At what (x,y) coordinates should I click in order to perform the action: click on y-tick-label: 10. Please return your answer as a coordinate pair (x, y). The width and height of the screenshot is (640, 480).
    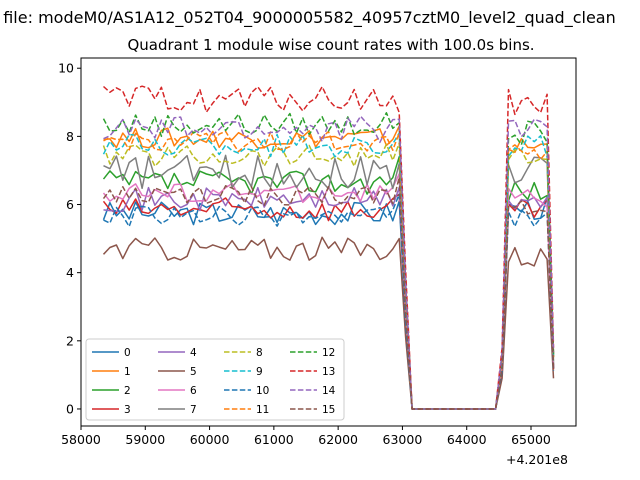
    Looking at the image, I should click on (66, 68).